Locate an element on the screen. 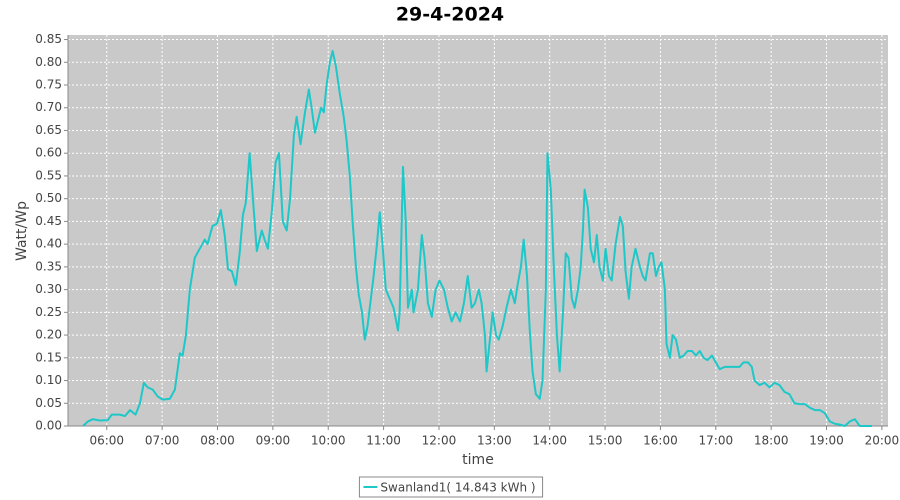  chart-title: 29-4-2024 is located at coordinates (450, 15).